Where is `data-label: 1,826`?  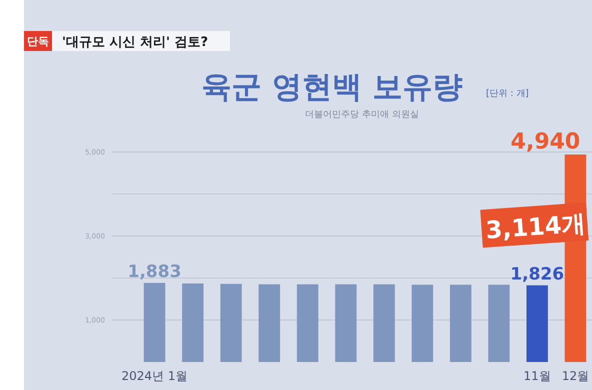 data-label: 1,826 is located at coordinates (537, 274).